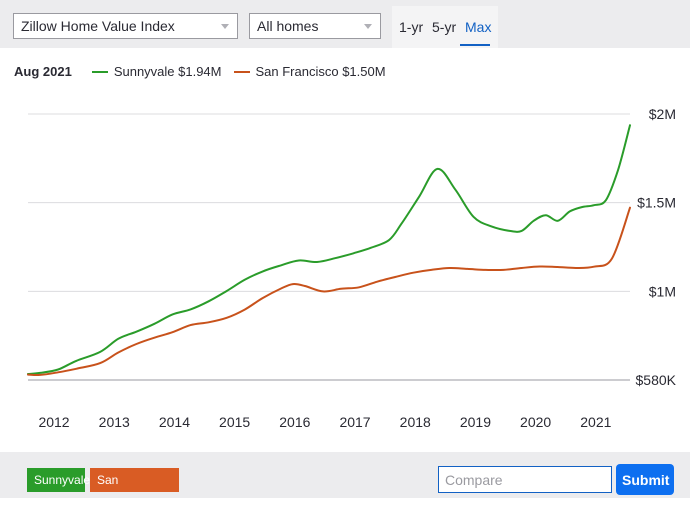 The height and width of the screenshot is (516, 690). Describe the element at coordinates (161, 504) in the screenshot. I see `remove-chip-button: X` at that location.